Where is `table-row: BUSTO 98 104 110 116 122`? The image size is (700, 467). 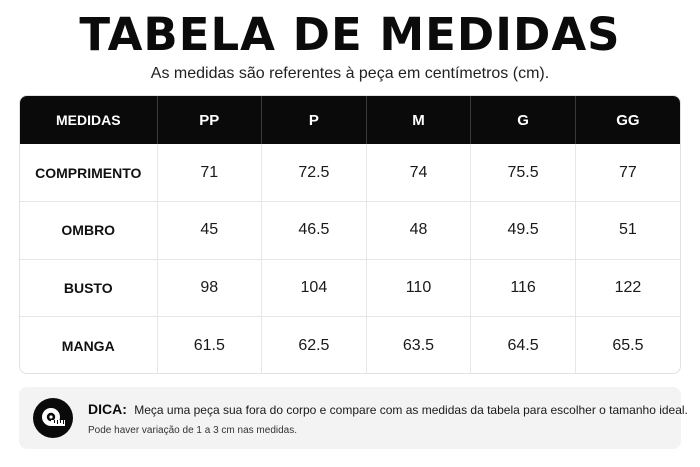
table-row: BUSTO 98 104 110 116 122 is located at coordinates (350, 288).